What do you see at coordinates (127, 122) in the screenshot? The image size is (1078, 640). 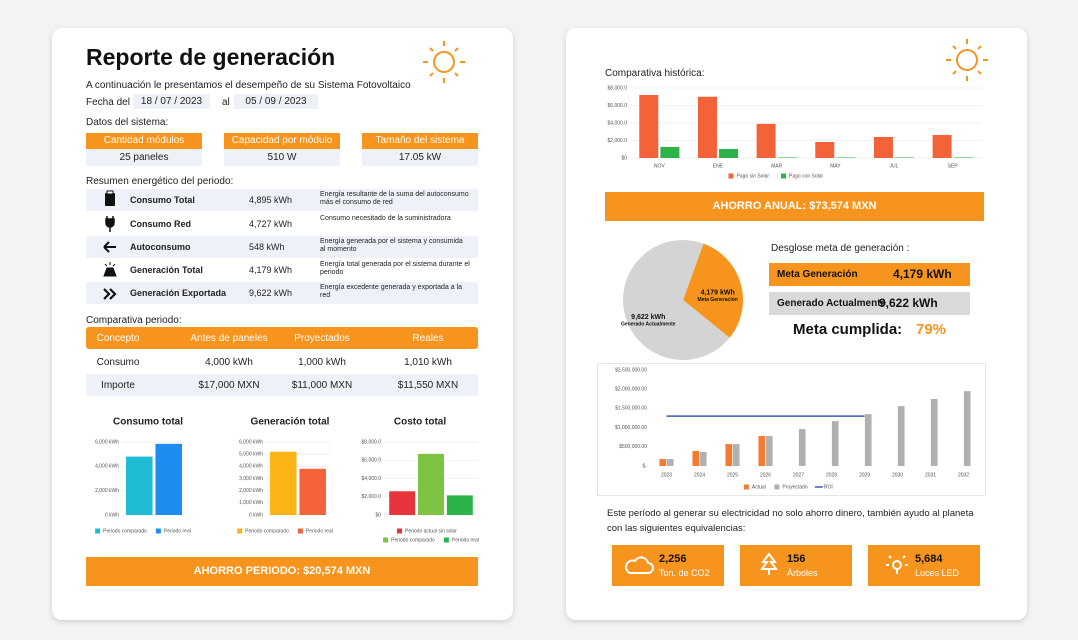 I see `section-heading: Datos del sistema:` at bounding box center [127, 122].